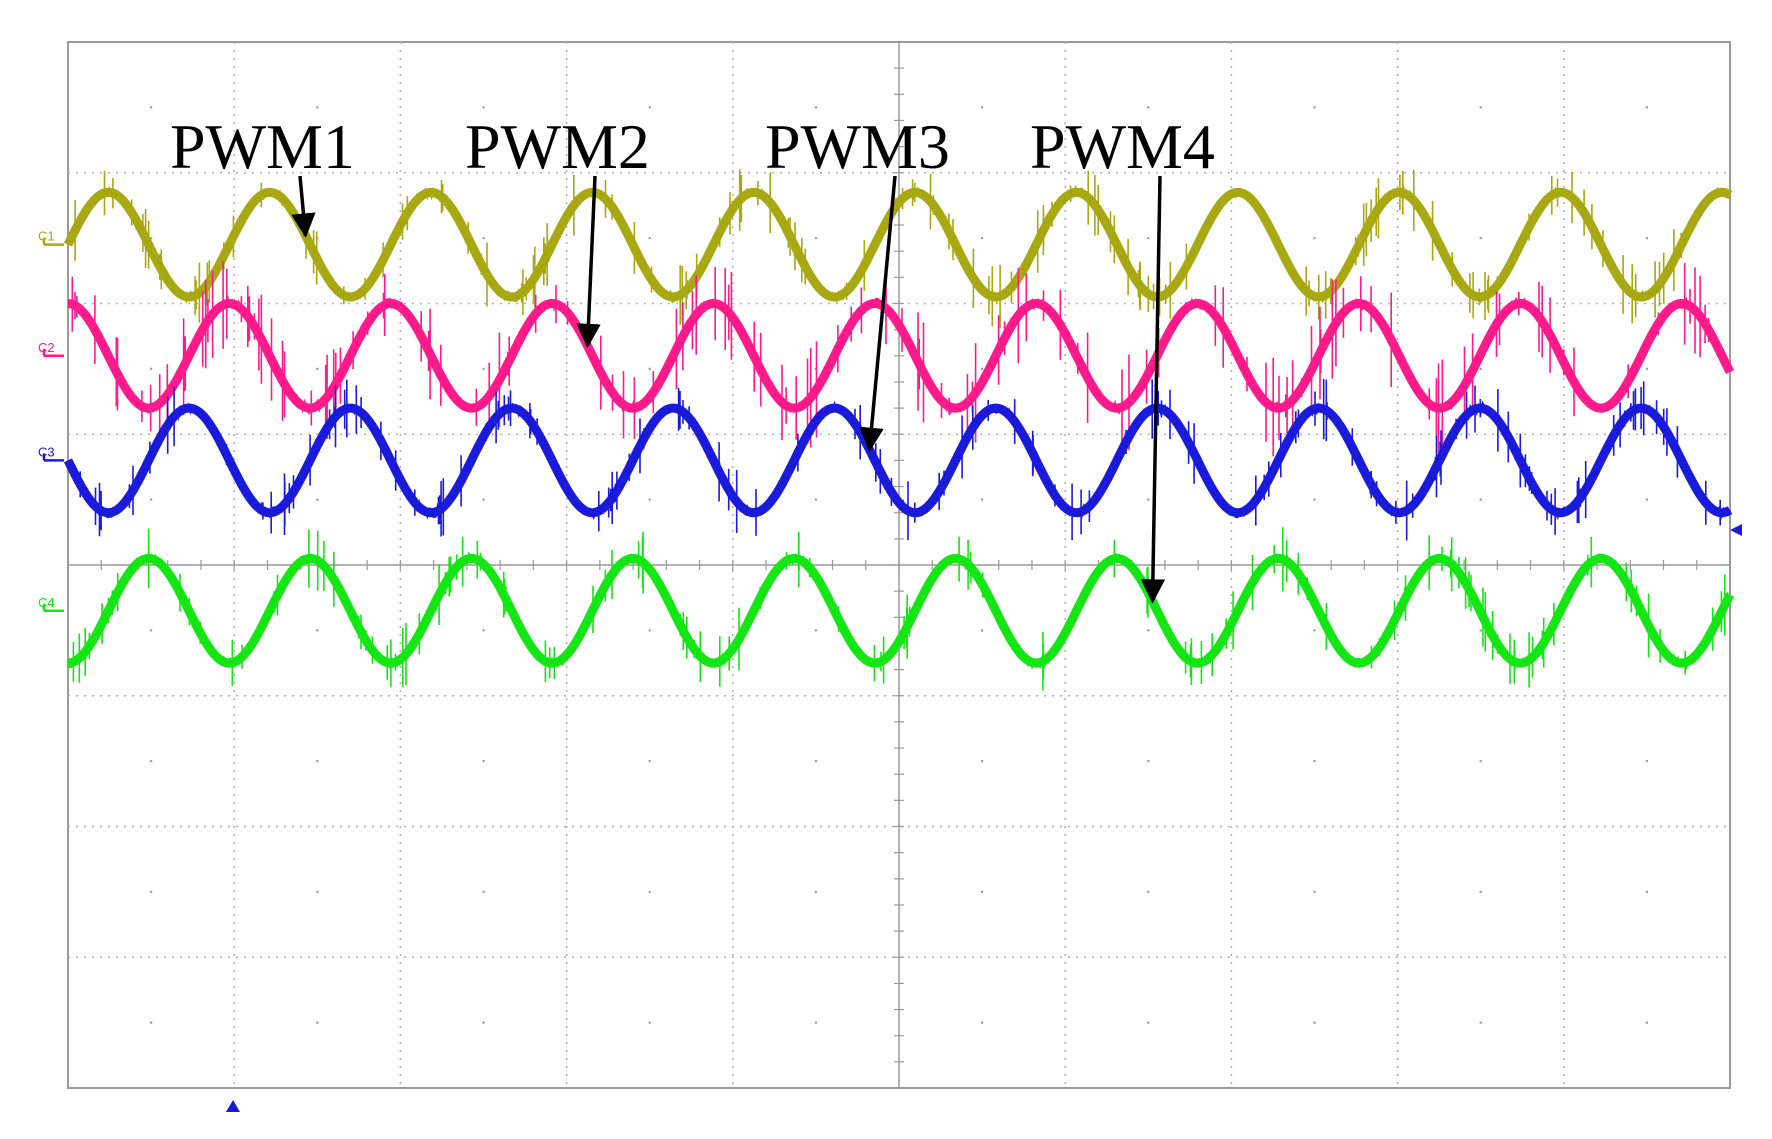 This screenshot has width=1772, height=1139. What do you see at coordinates (233, 1106) in the screenshot?
I see `trigger-position-marker` at bounding box center [233, 1106].